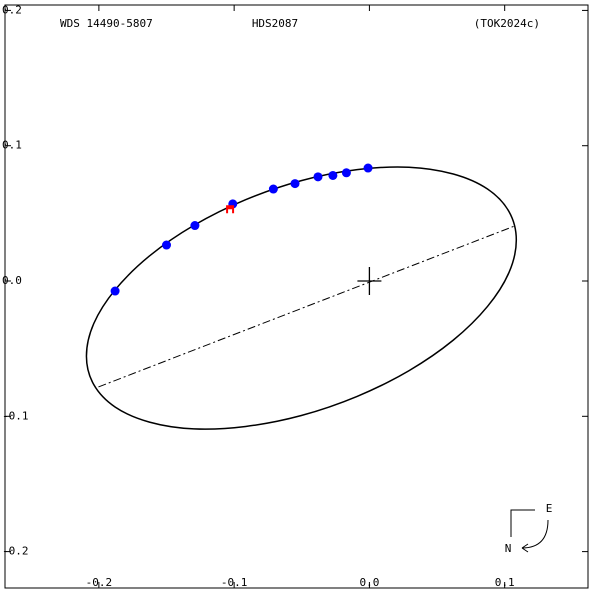 The height and width of the screenshot is (600, 600). What do you see at coordinates (12, 9) in the screenshot?
I see `y-tick-label: 0.2` at bounding box center [12, 9].